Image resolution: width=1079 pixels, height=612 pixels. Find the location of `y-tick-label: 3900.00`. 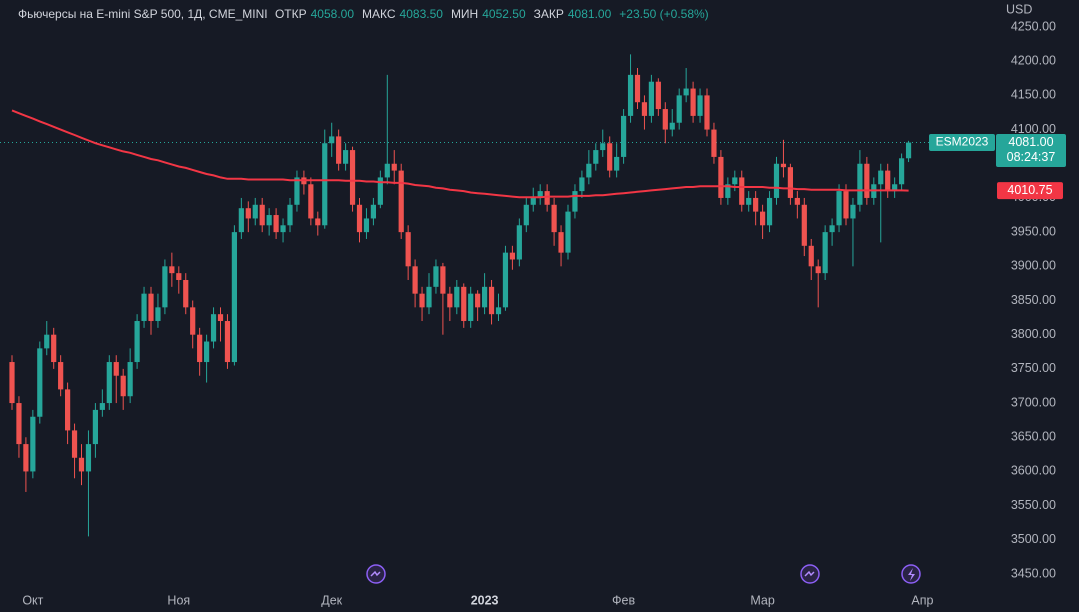

y-tick-label: 3900.00 is located at coordinates (1033, 266).